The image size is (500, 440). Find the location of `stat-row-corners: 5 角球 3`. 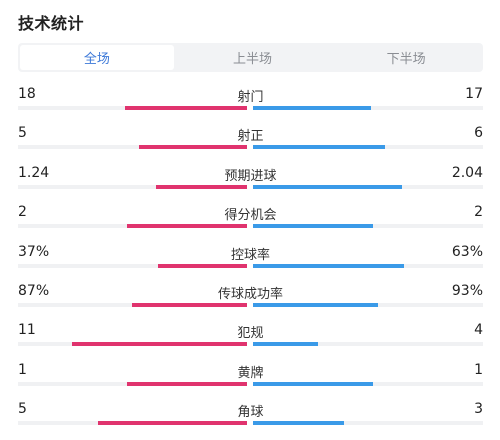

stat-row-corners: 5 角球 3 is located at coordinates (250, 416).